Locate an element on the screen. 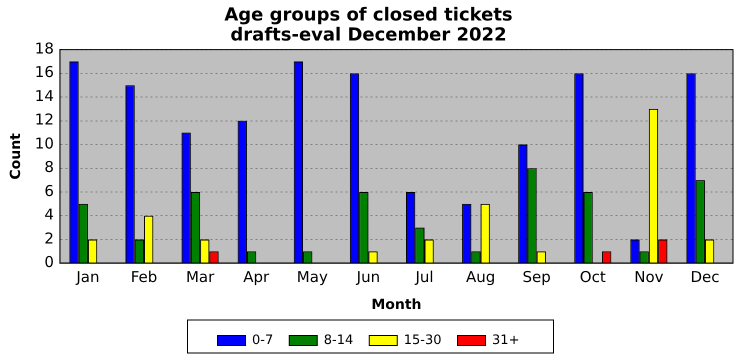 The image size is (741, 361). legend-label: 8-14 is located at coordinates (339, 340).